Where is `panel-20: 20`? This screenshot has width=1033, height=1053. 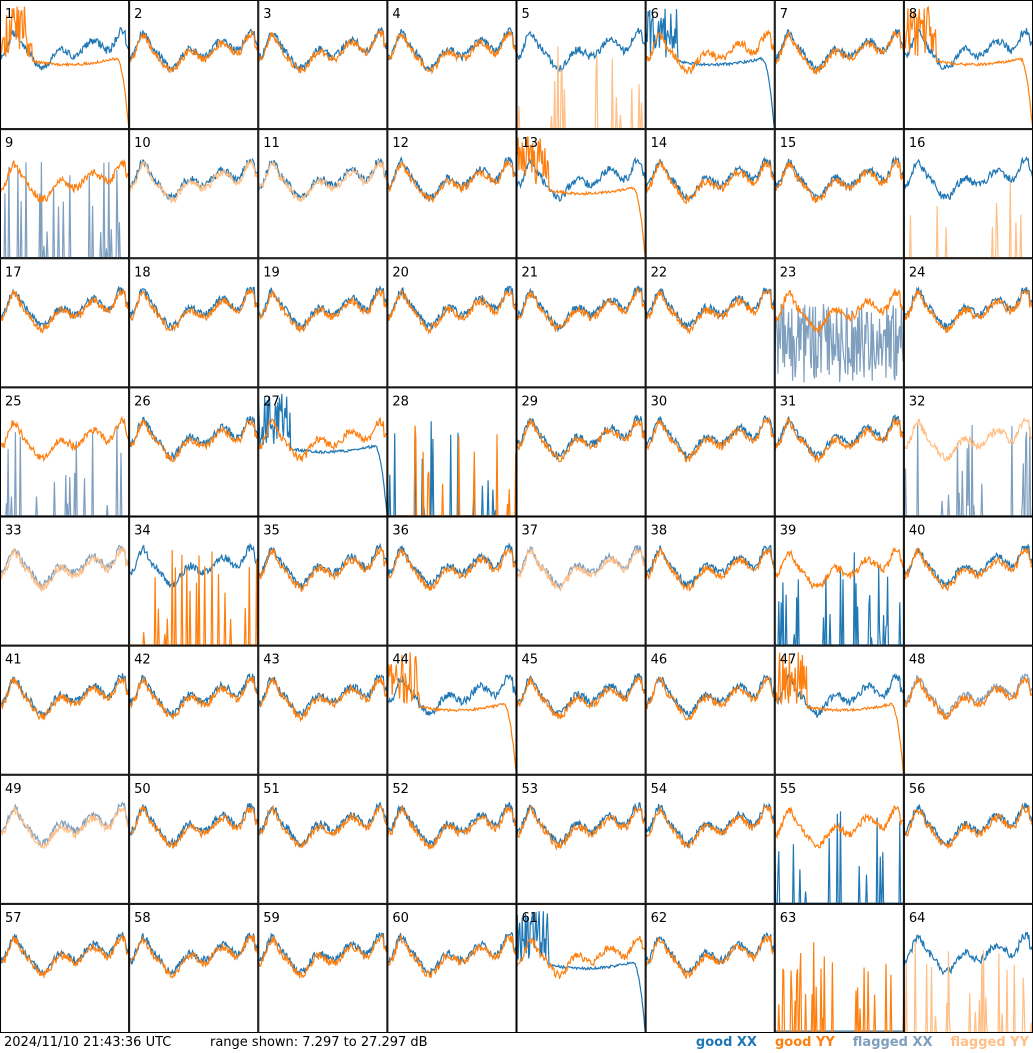 panel-20: 20 is located at coordinates (452, 323).